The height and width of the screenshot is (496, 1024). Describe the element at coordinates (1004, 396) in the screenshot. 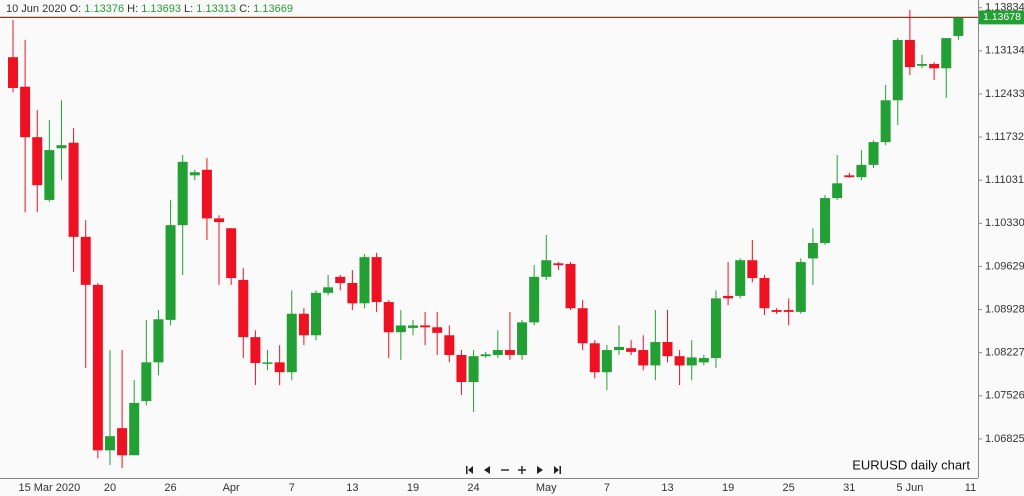

I see `y-tick-label: 1.07526` at that location.